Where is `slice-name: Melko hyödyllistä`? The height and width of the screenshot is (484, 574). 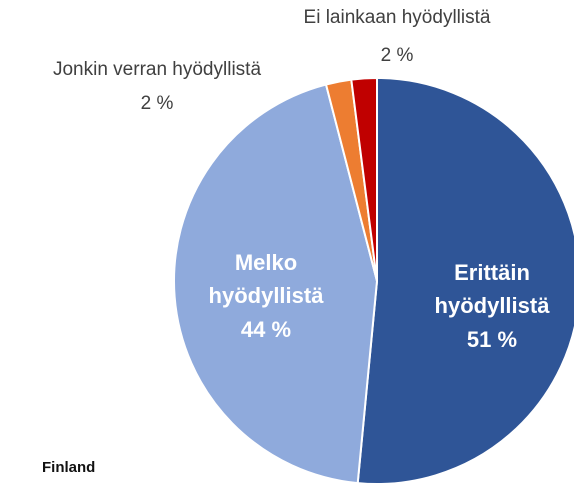 slice-name: Melko hyödyllistä is located at coordinates (267, 279).